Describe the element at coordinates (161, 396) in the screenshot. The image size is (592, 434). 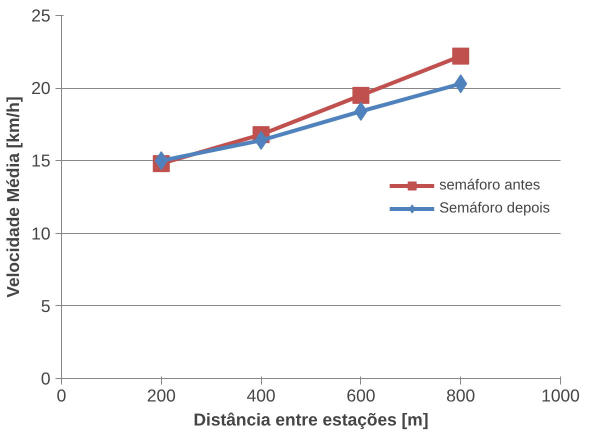
I see `x-tick-label: 200` at that location.